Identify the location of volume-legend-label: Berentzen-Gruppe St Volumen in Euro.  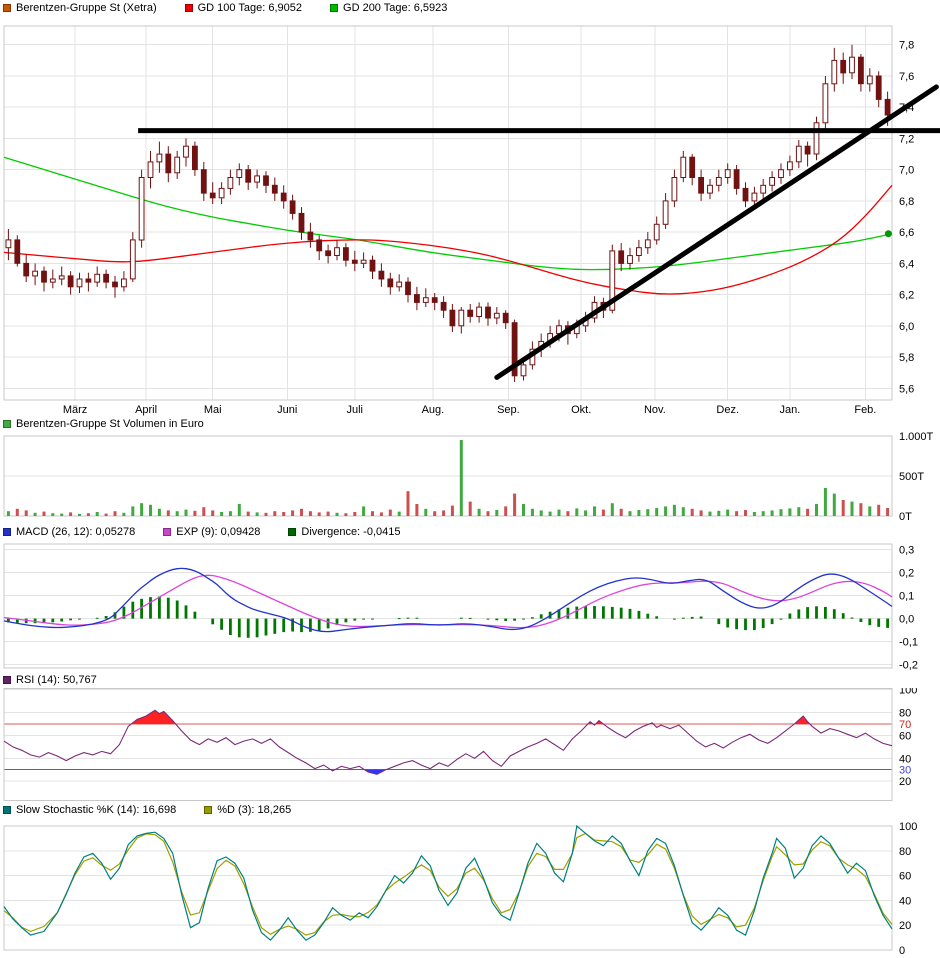
(110, 424).